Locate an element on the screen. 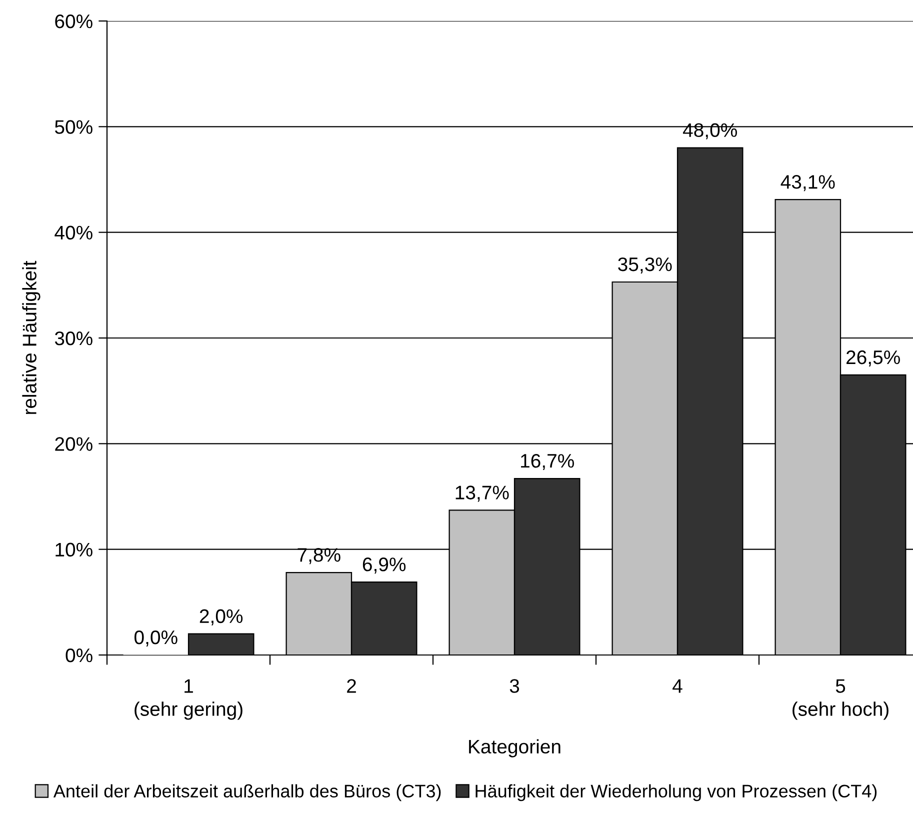  y-tick-label: 30% is located at coordinates (73, 338).